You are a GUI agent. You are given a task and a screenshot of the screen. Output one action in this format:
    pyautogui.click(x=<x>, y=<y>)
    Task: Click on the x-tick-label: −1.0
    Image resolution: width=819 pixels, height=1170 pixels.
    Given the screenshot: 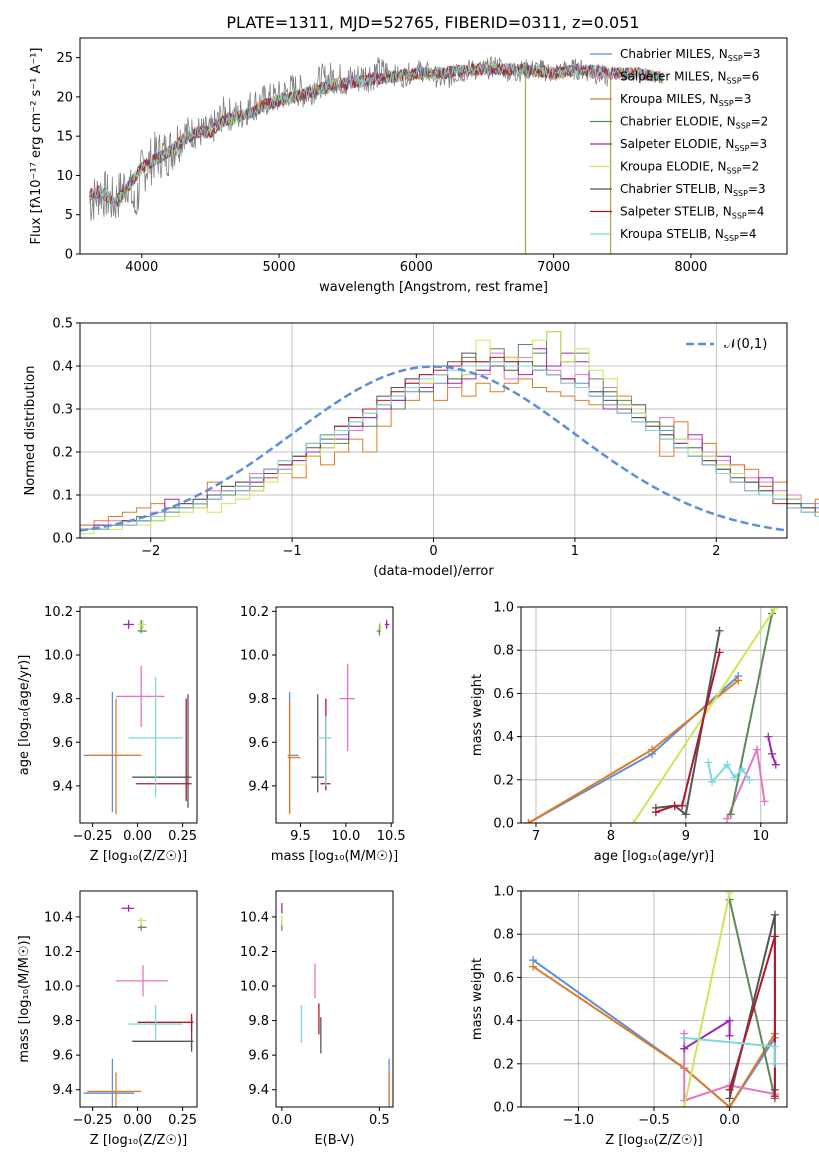 What is the action you would take?
    pyautogui.click(x=579, y=1120)
    